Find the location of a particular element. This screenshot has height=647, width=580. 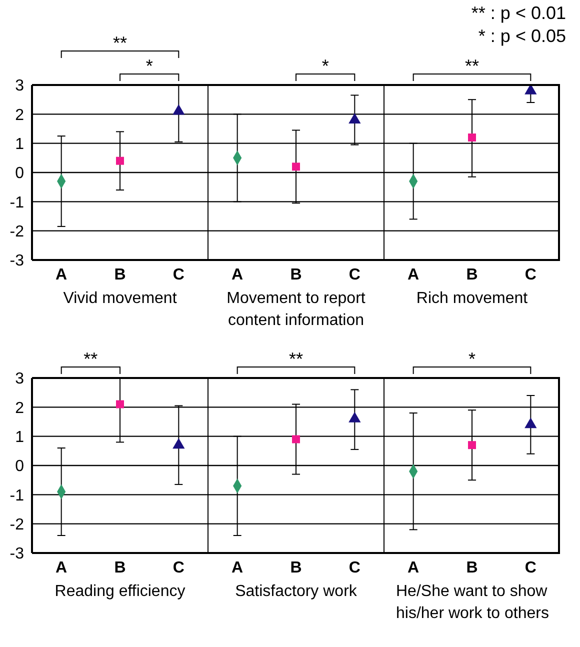

x-axis-title: Satisfactory work is located at coordinates (296, 592).